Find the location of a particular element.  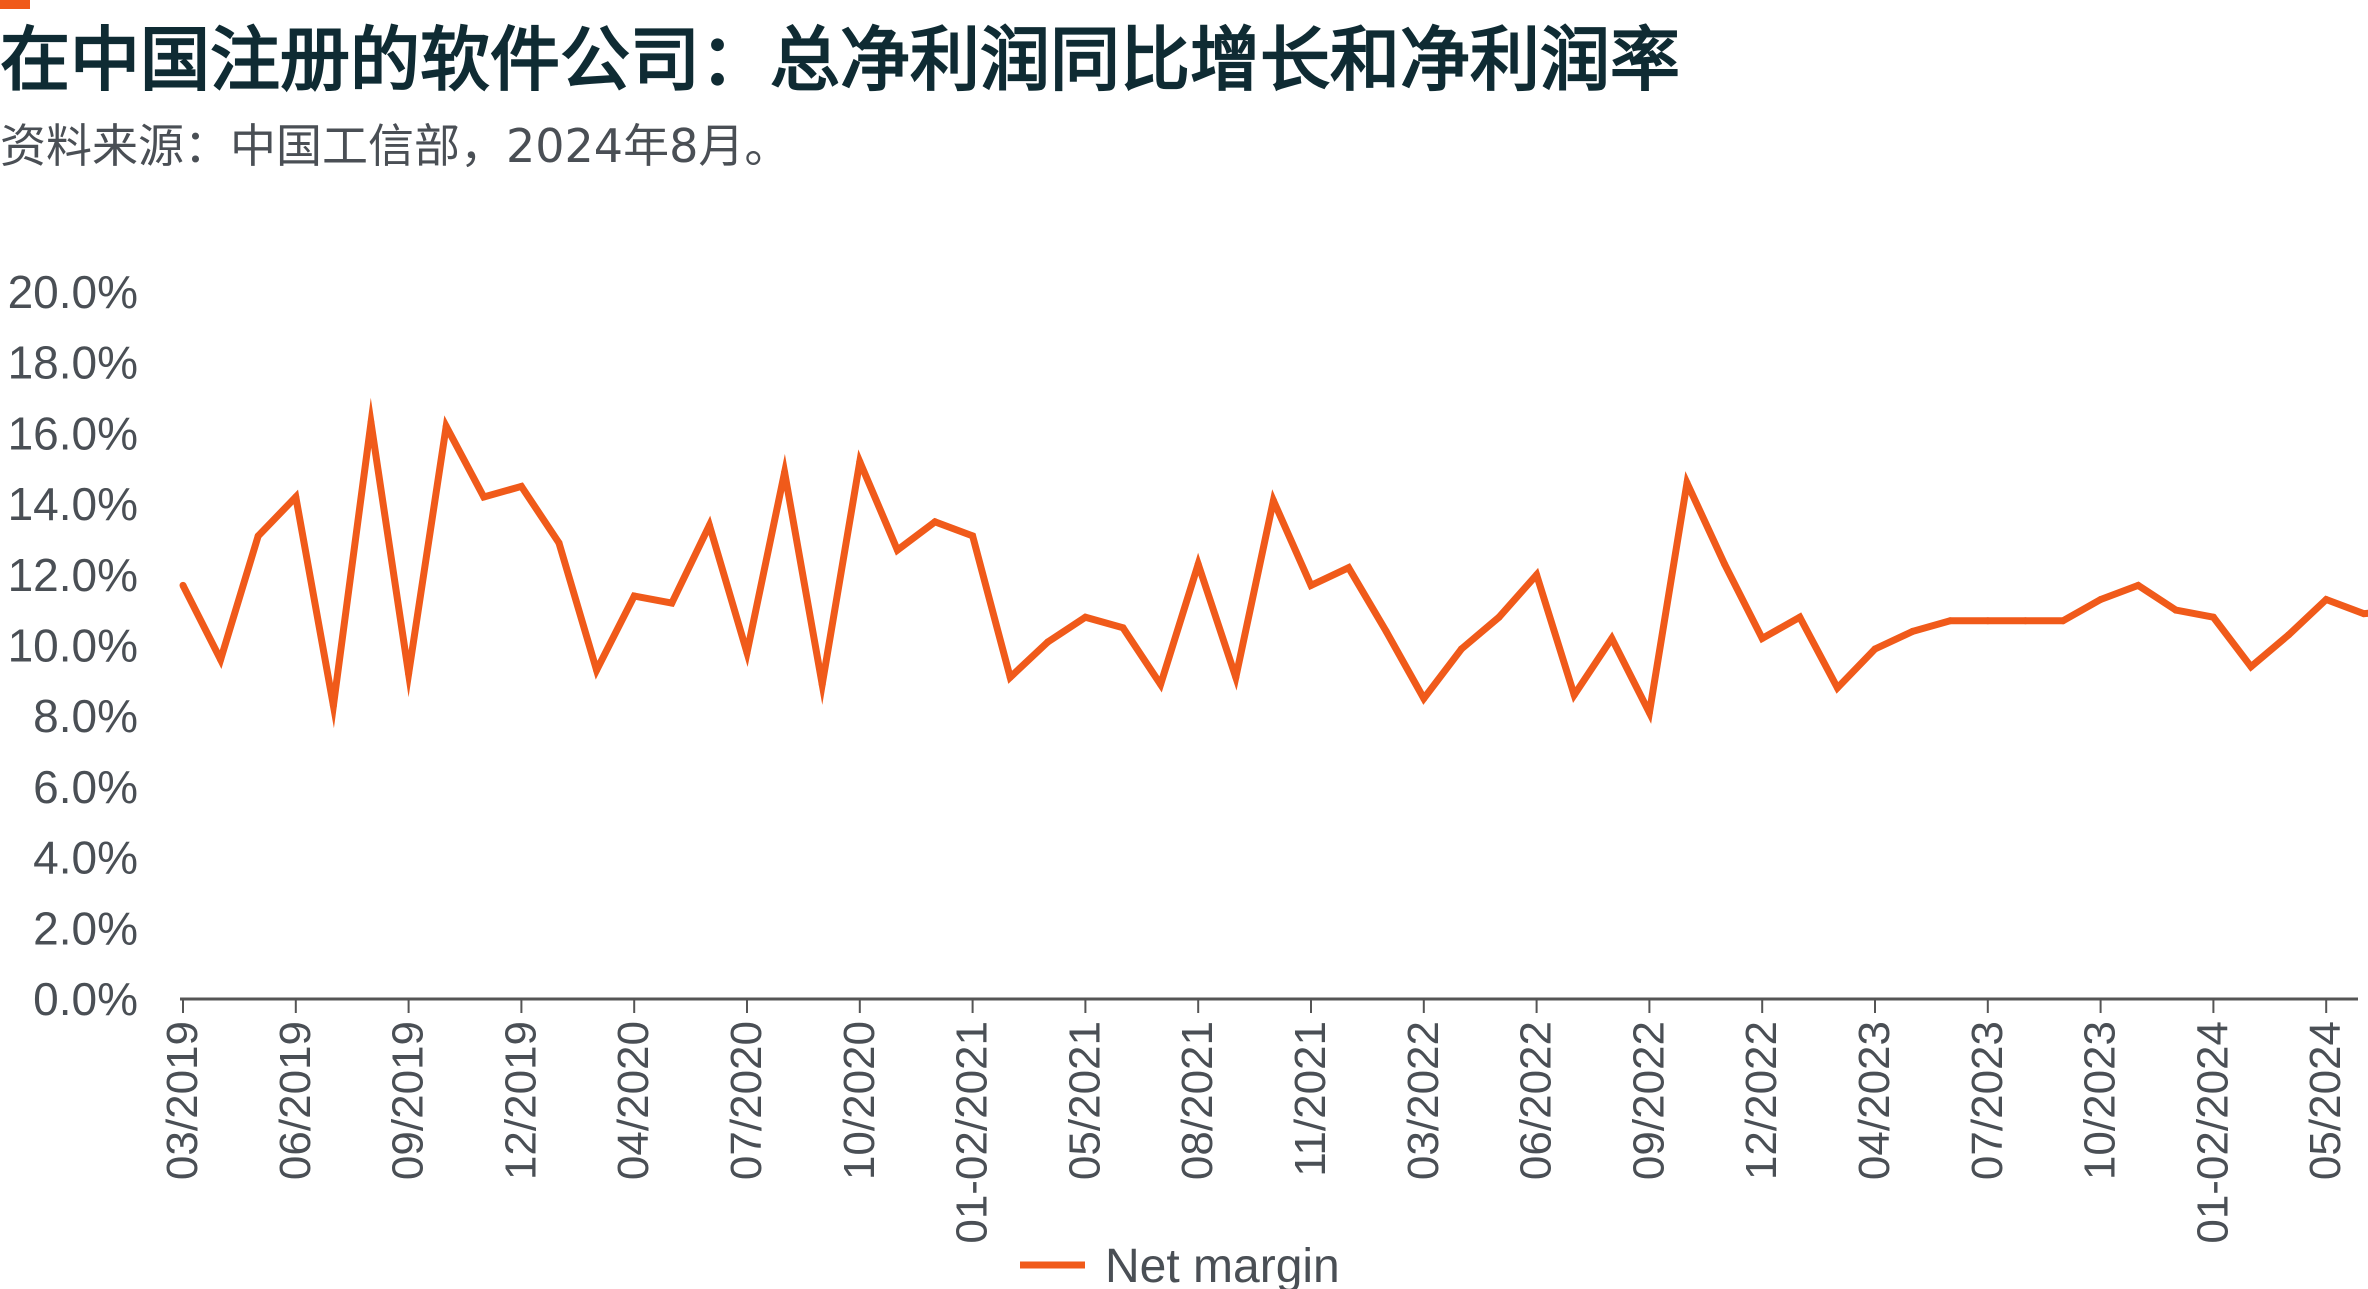

y-tick-label: 10.0% is located at coordinates (73, 646).